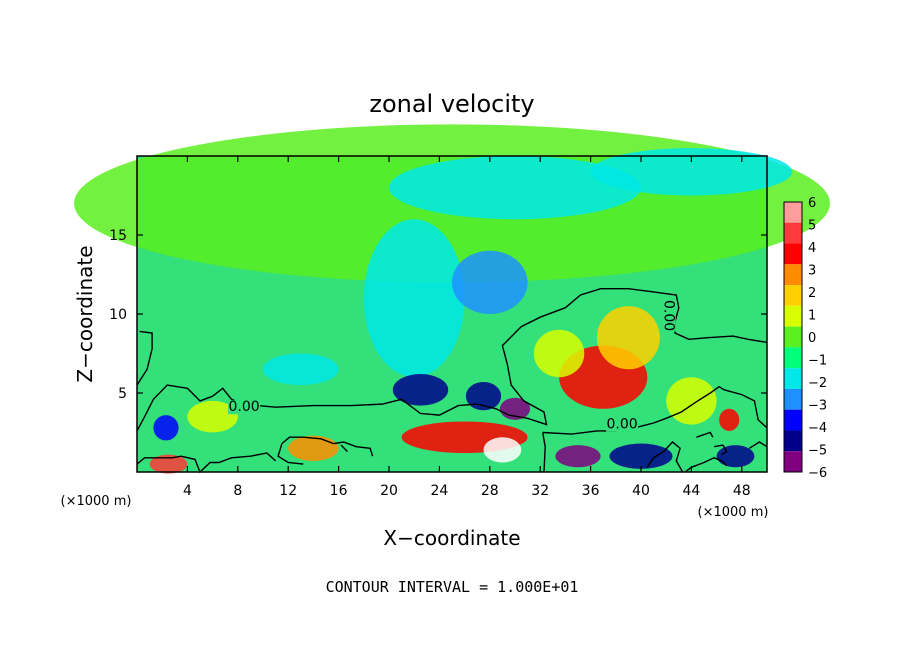 The height and width of the screenshot is (654, 904). I want to click on colorbar: 6 5 4 3 2 1 0 −1 −2 −3 −4 −5 −6, so click(805, 338).